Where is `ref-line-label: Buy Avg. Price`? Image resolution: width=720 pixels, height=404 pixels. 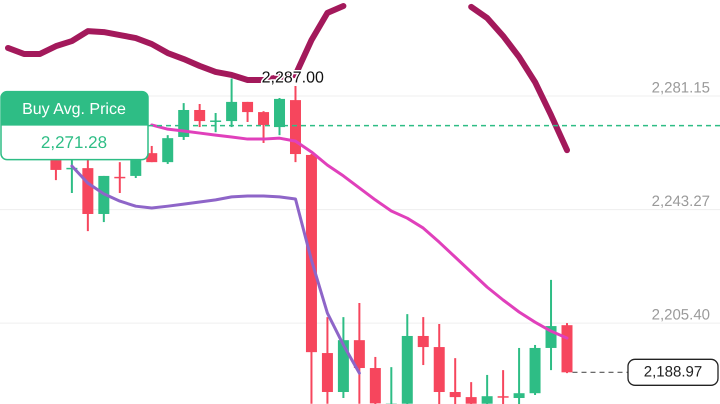
ref-line-label: Buy Avg. Price is located at coordinates (74, 109).